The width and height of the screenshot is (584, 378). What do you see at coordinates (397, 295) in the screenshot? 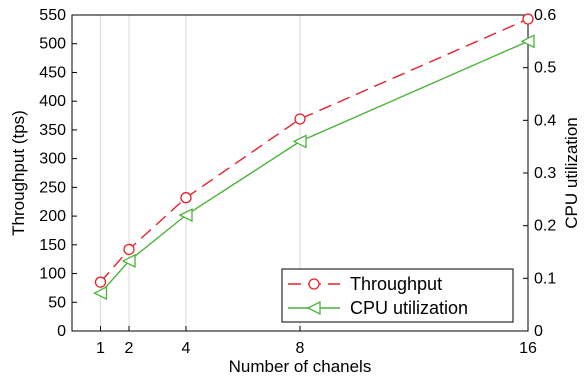
I see `legend: Throughput CPU utilization` at bounding box center [397, 295].